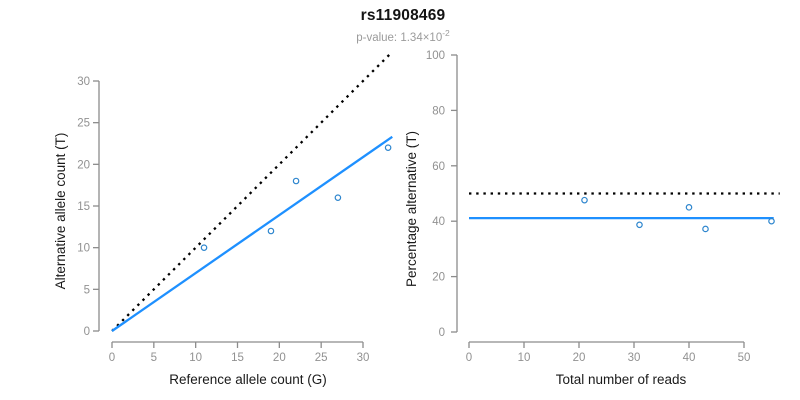 The image size is (800, 400). What do you see at coordinates (321, 358) in the screenshot?
I see `x-tick-label: 25` at bounding box center [321, 358].